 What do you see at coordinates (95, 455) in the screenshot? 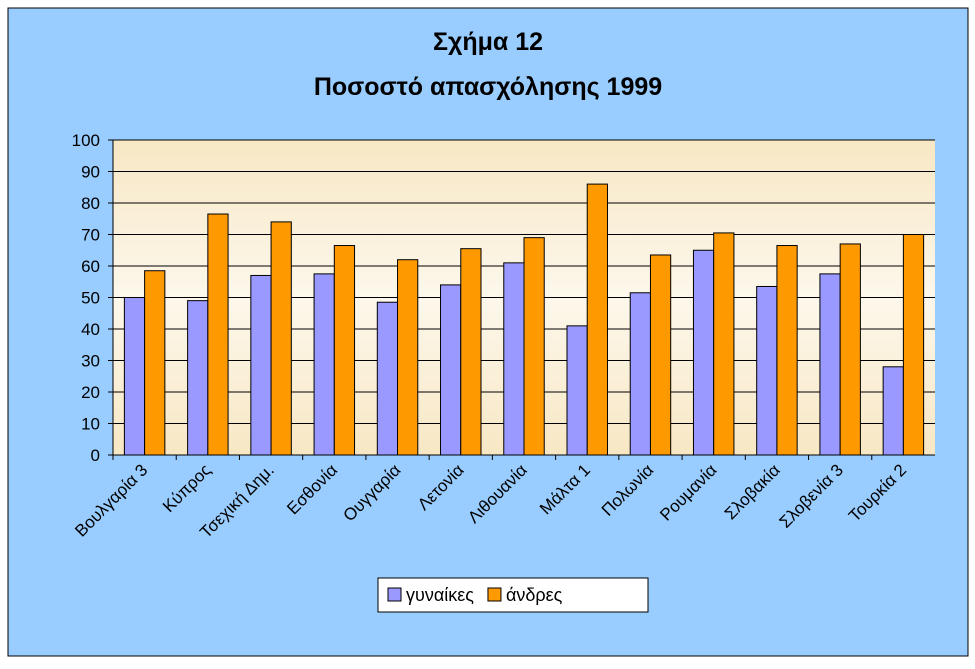
I see `y-tick-label: 0` at bounding box center [95, 455].